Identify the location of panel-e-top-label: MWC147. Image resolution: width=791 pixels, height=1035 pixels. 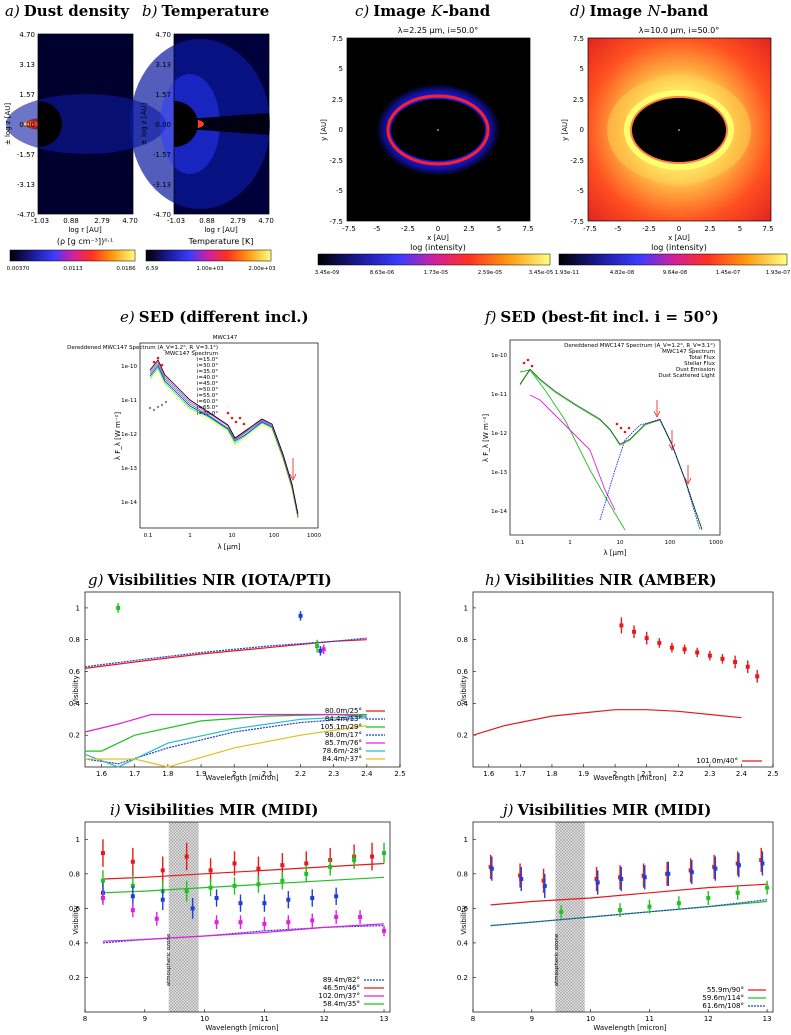
(225, 338).